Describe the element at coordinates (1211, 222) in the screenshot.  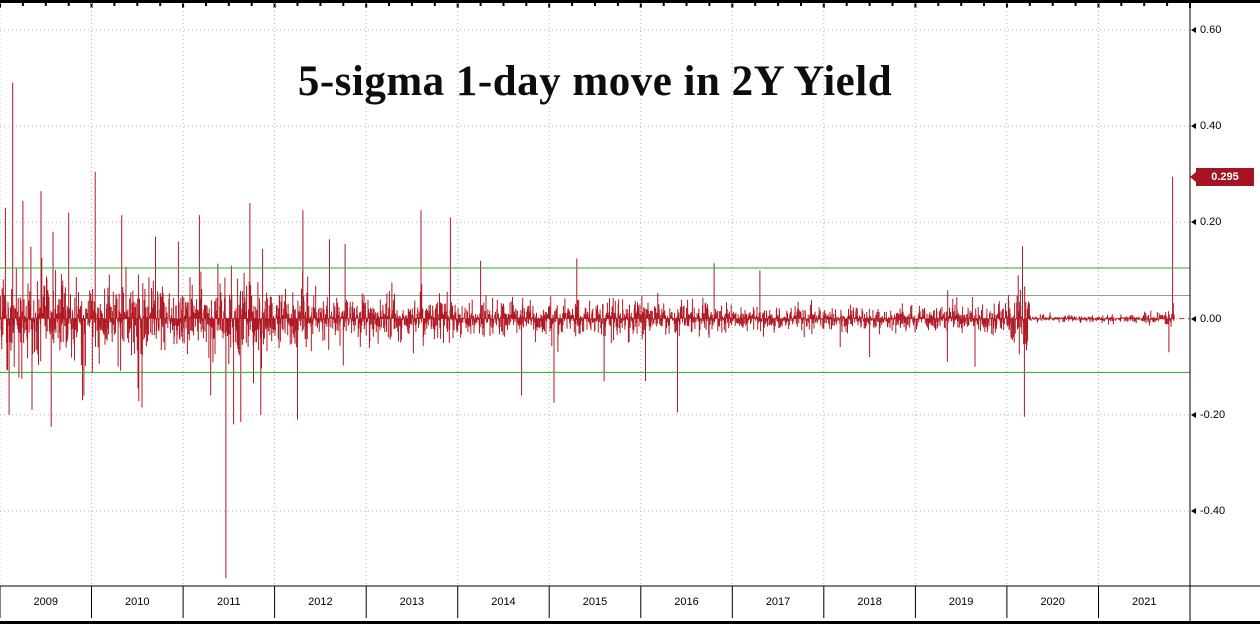
I see `y-tick-value: 0.20` at that location.